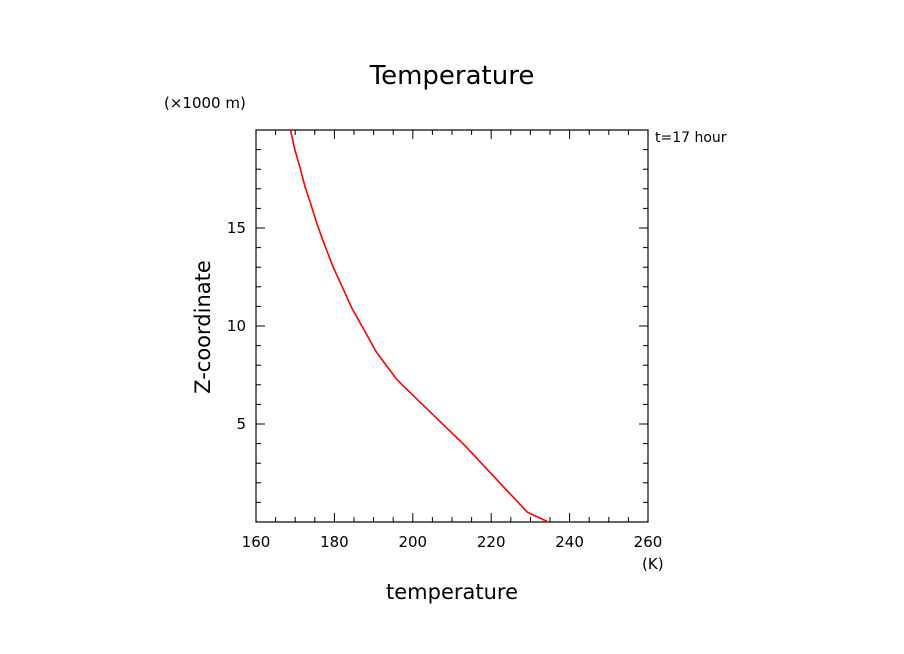 This screenshot has height=654, width=904. I want to click on x-tick-label: 220, so click(491, 542).